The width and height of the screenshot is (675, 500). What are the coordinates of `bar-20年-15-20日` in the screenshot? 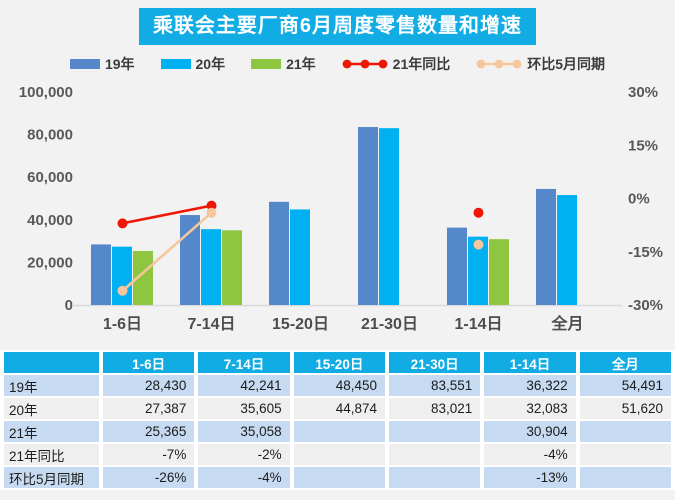 It's located at (300, 257).